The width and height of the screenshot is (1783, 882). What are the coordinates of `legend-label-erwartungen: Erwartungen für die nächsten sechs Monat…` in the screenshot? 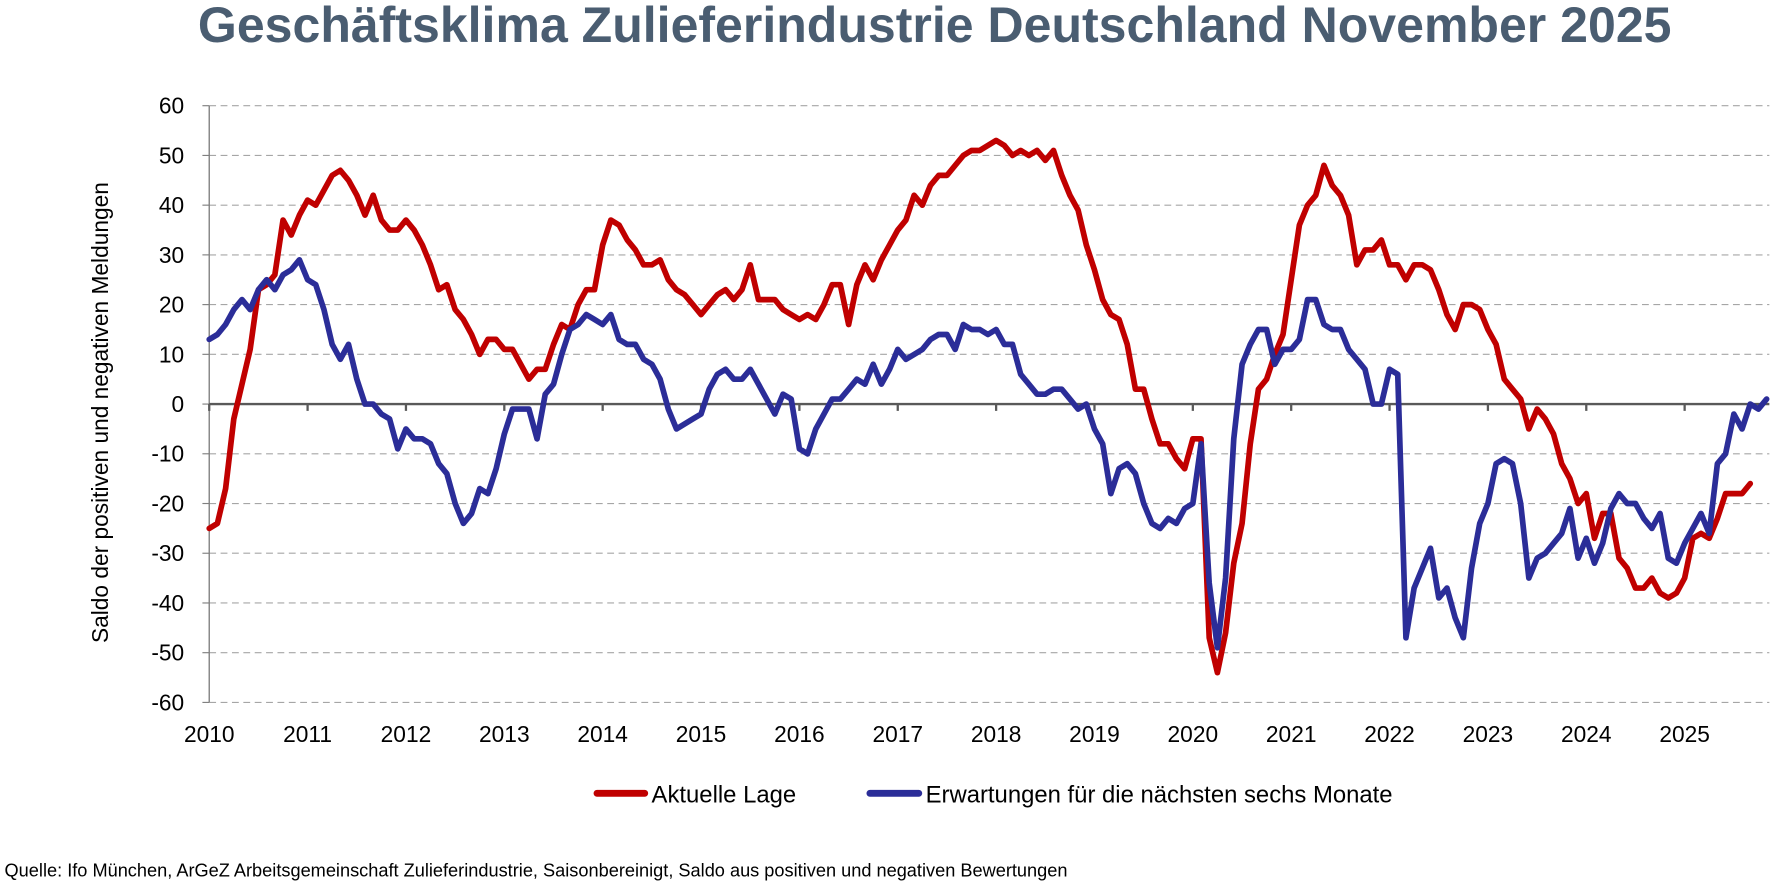 It's located at (1159, 794).